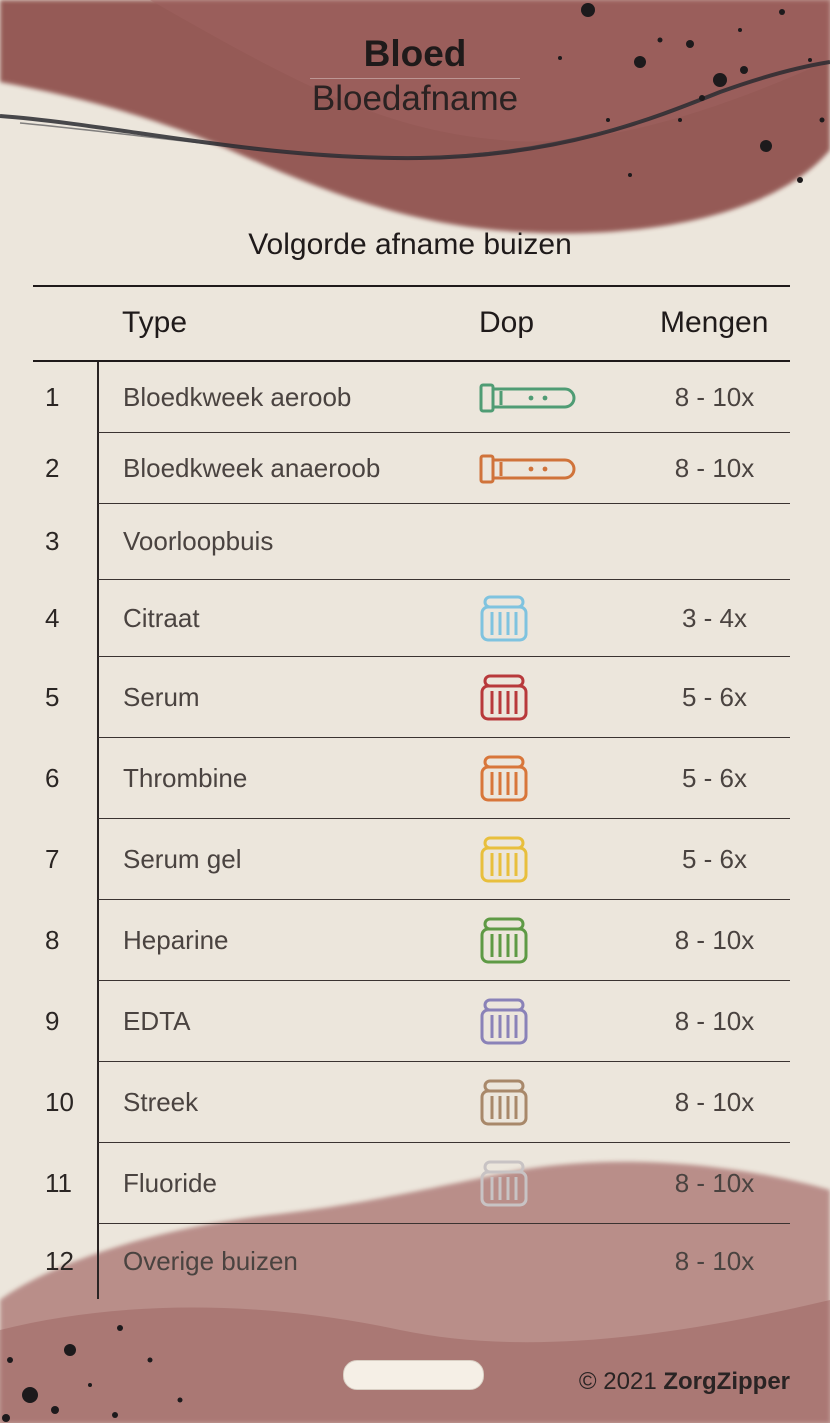 This screenshot has width=830, height=1423. What do you see at coordinates (185, 777) in the screenshot?
I see `tube-type: Thrombine` at bounding box center [185, 777].